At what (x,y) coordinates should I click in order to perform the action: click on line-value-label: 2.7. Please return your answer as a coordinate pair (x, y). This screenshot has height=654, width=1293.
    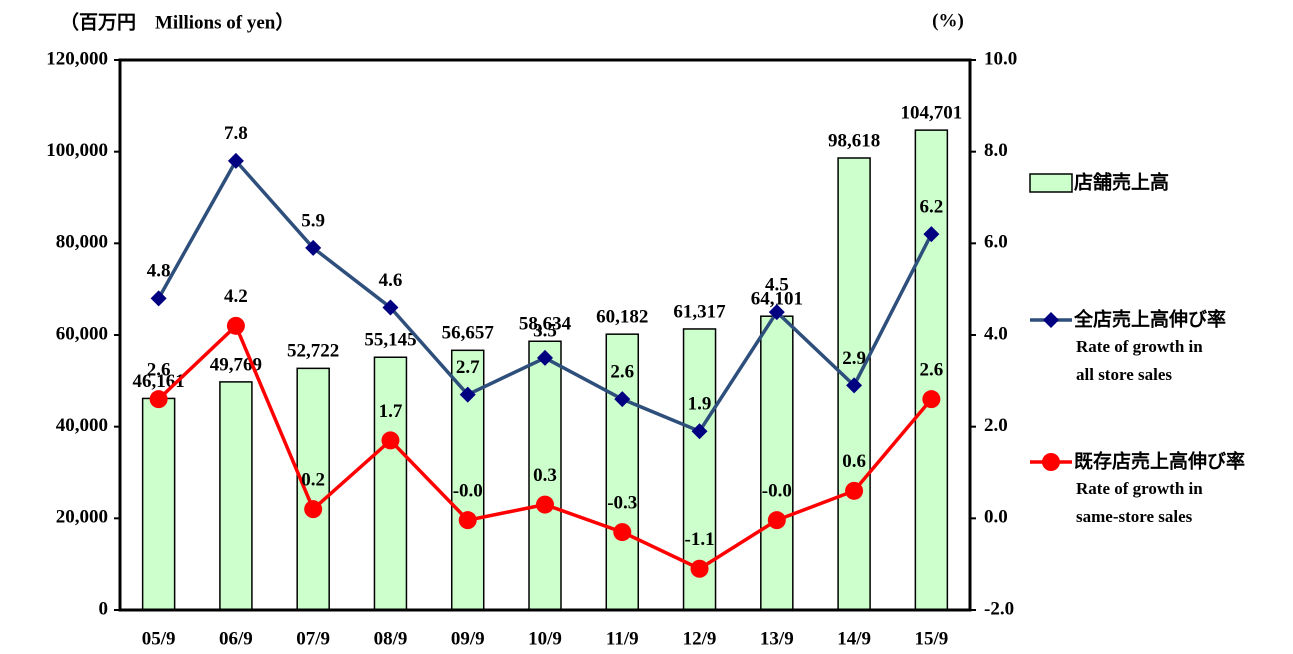
    Looking at the image, I should click on (468, 367).